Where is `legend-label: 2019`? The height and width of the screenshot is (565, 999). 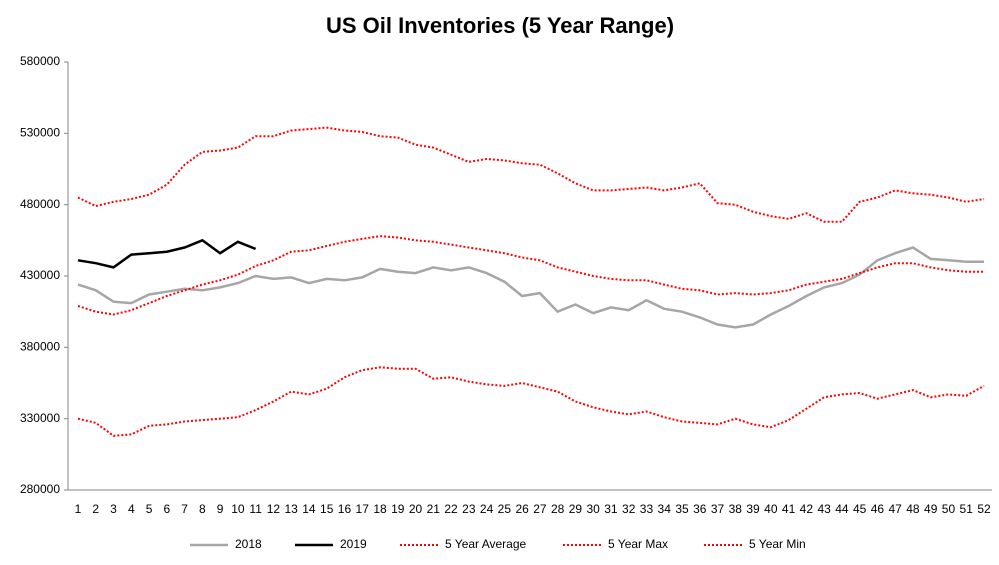 legend-label: 2019 is located at coordinates (353, 544).